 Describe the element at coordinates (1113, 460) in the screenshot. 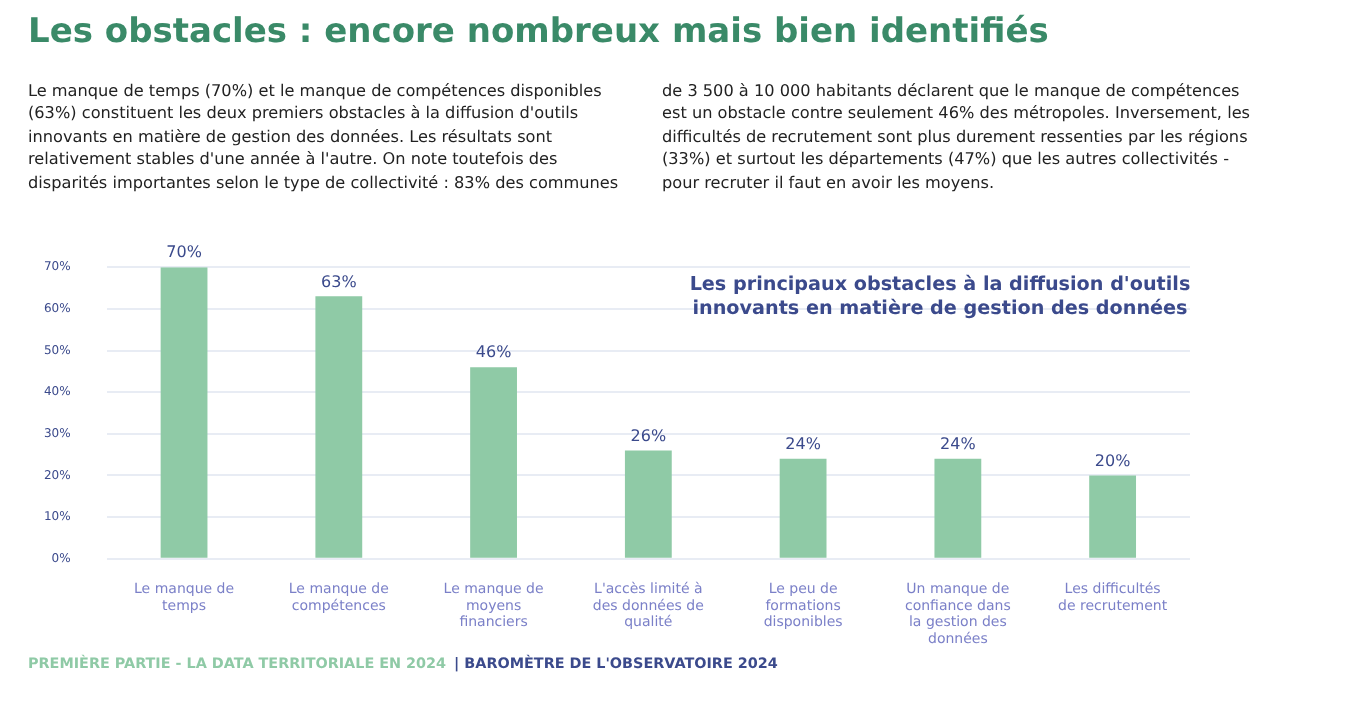

I see `data-label: 20%` at that location.